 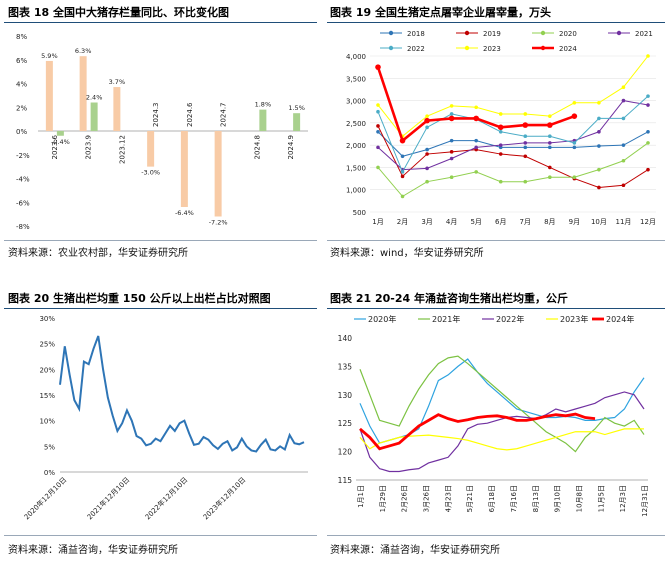 I want to click on chart18-y-tick-label: 6%, so click(x=21, y=61).